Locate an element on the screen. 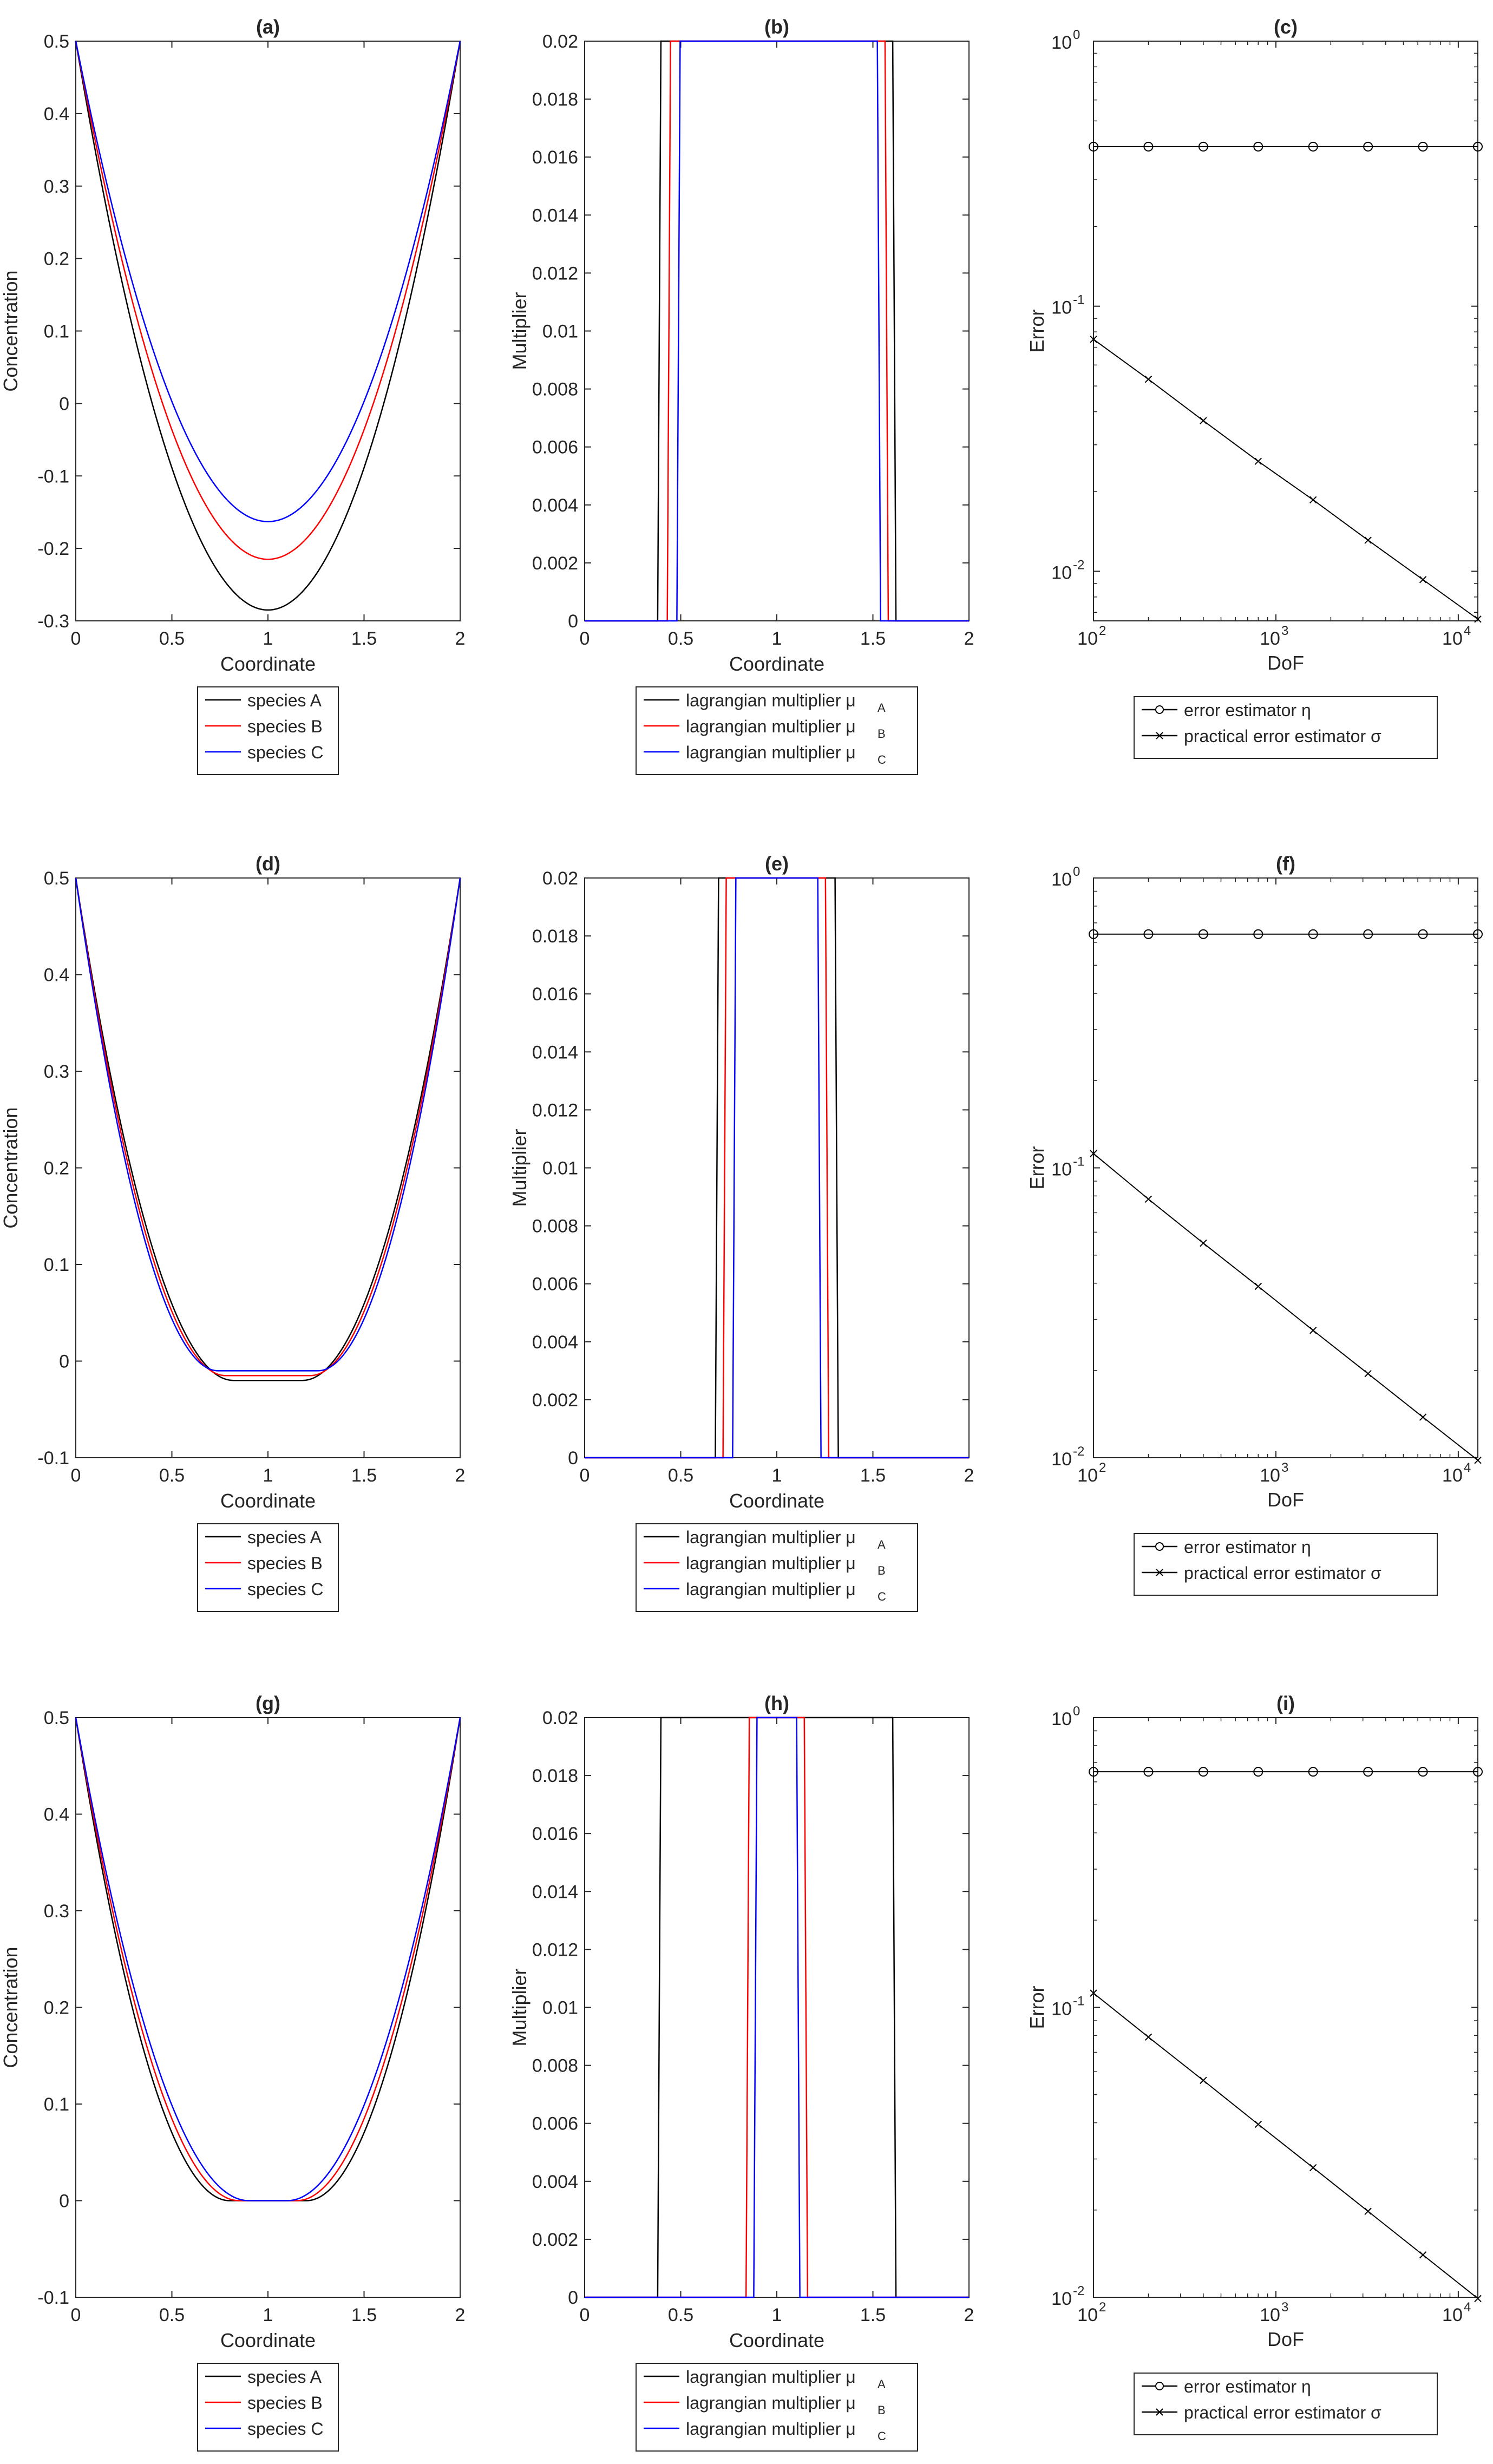 Image resolution: width=1493 pixels, height=2464 pixels. series-line-a is located at coordinates (268, 326).